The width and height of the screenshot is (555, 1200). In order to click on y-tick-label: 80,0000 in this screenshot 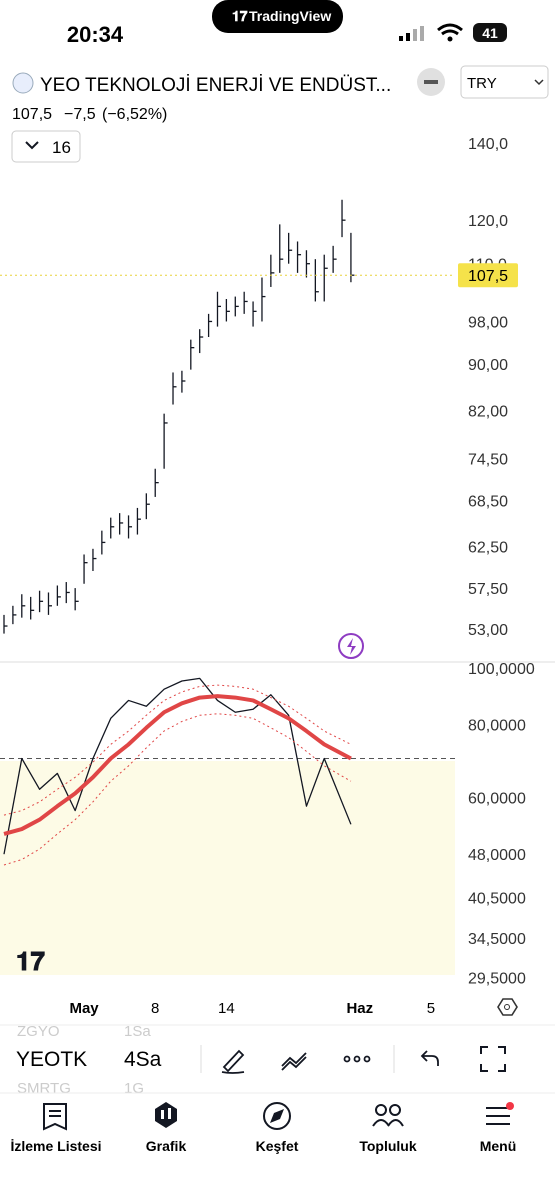, I will do `click(497, 726)`.